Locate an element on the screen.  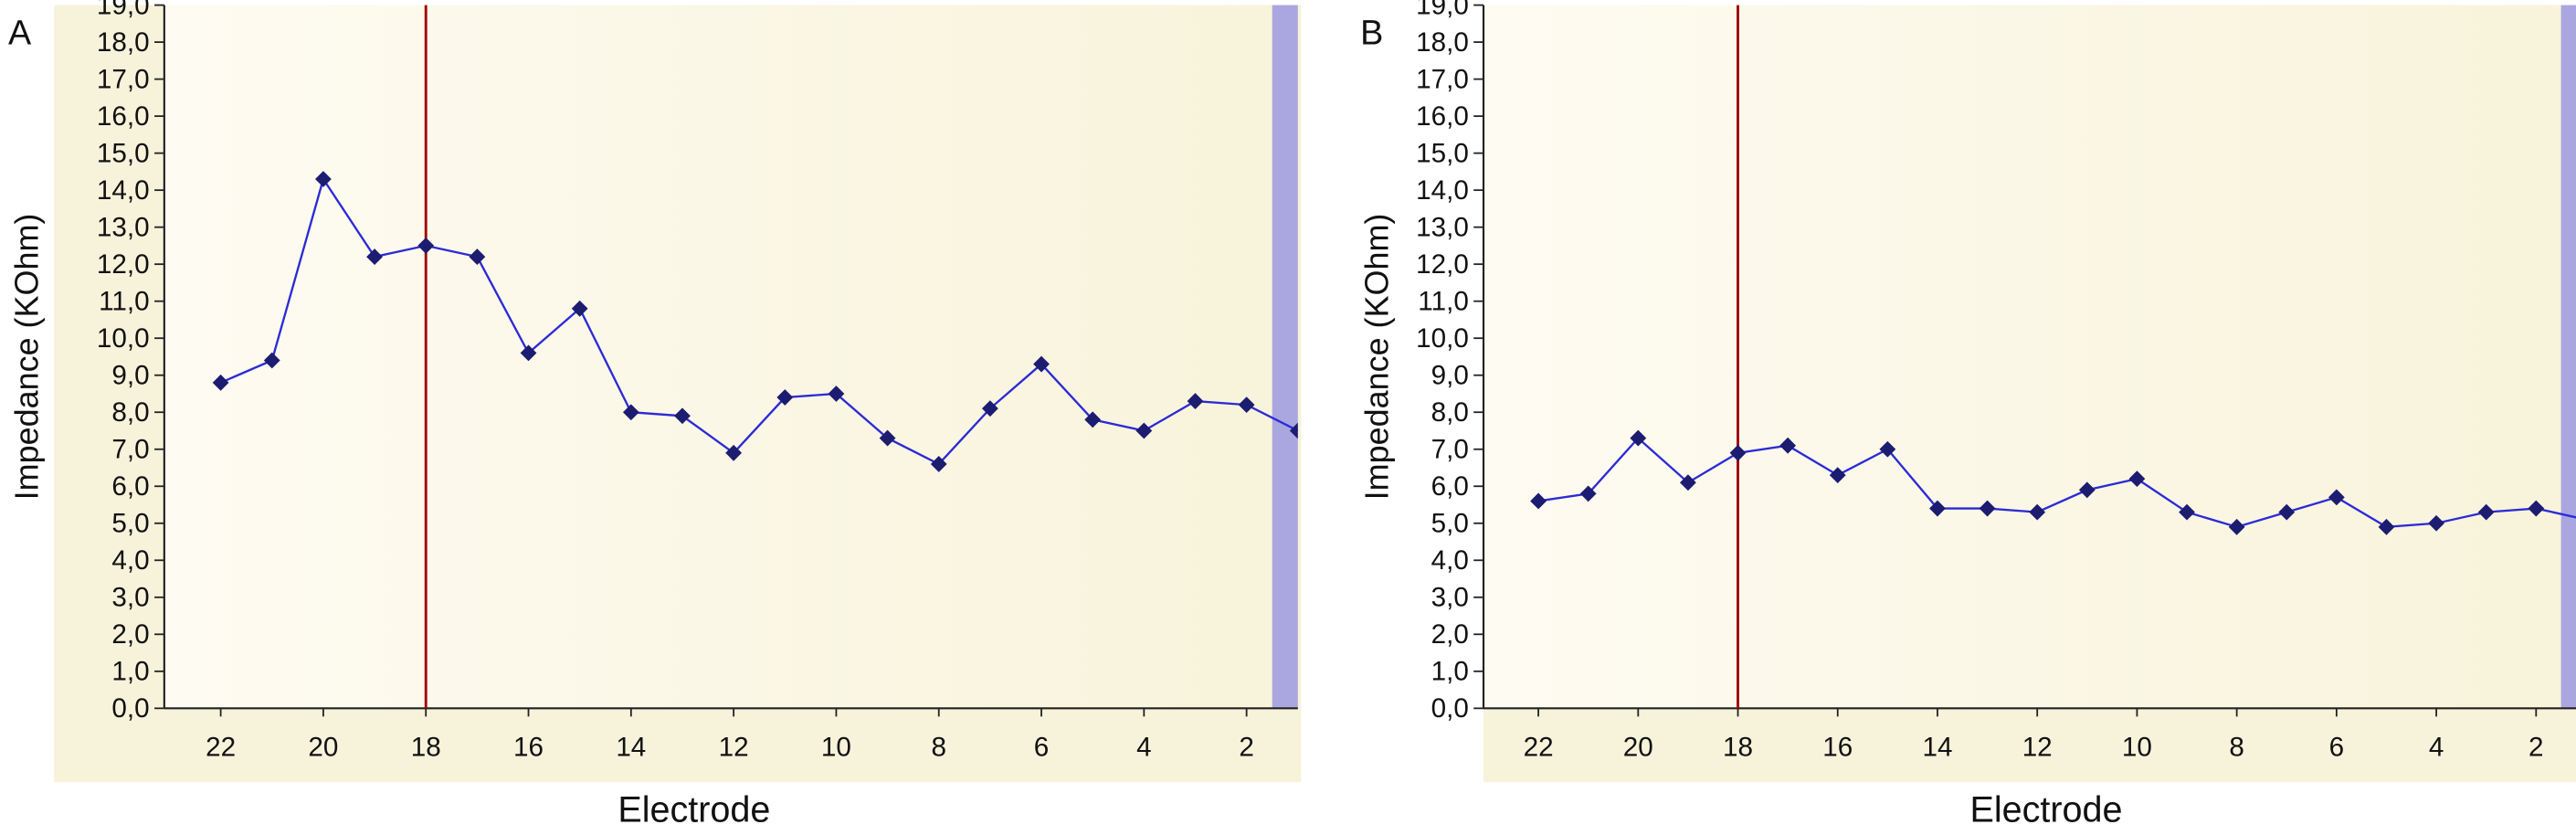
y-tick-label: 19,0 is located at coordinates (123, 10).